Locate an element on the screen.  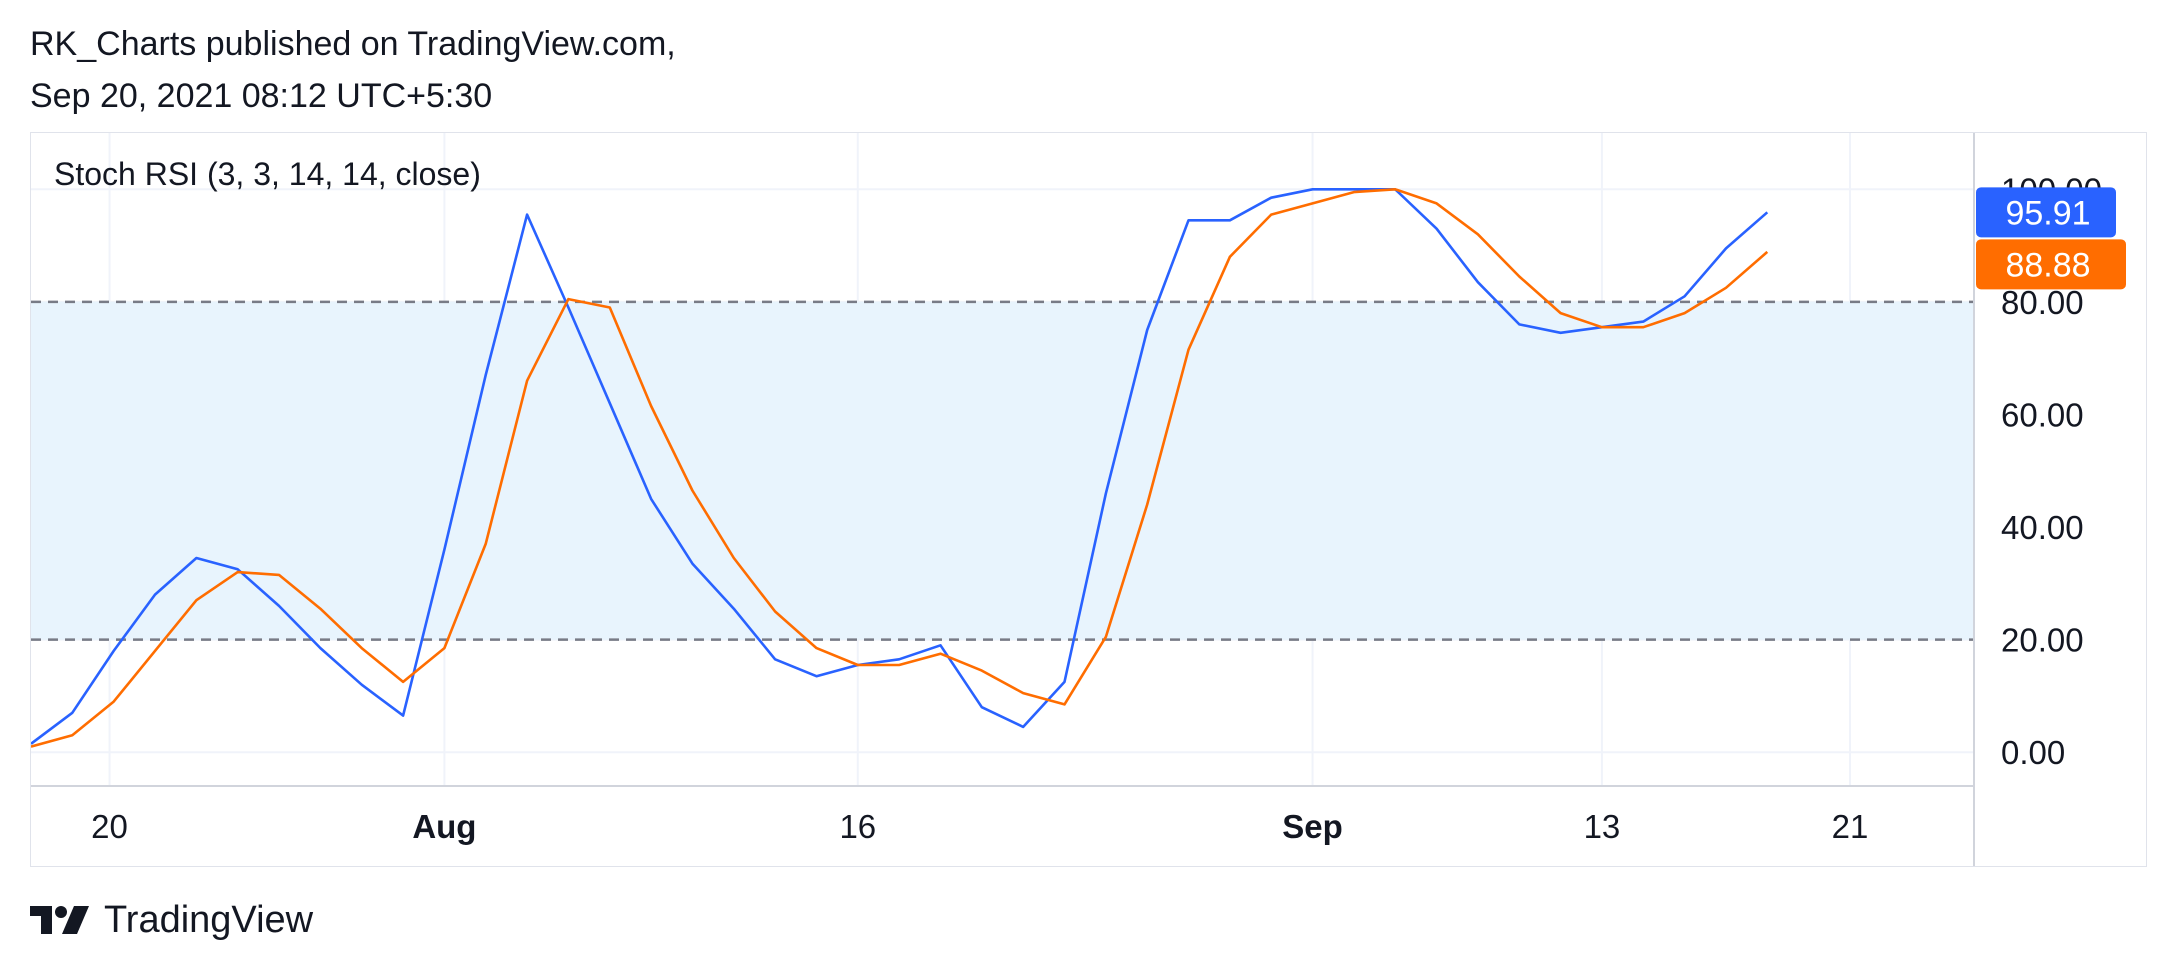
x-tick-label: Sep is located at coordinates (1312, 826).